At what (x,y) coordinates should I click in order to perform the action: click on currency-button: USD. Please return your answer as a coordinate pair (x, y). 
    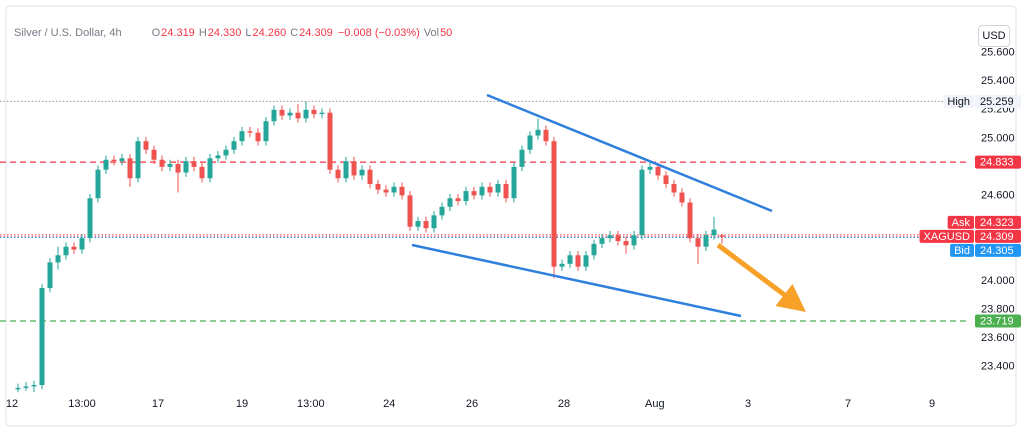
    Looking at the image, I should click on (994, 36).